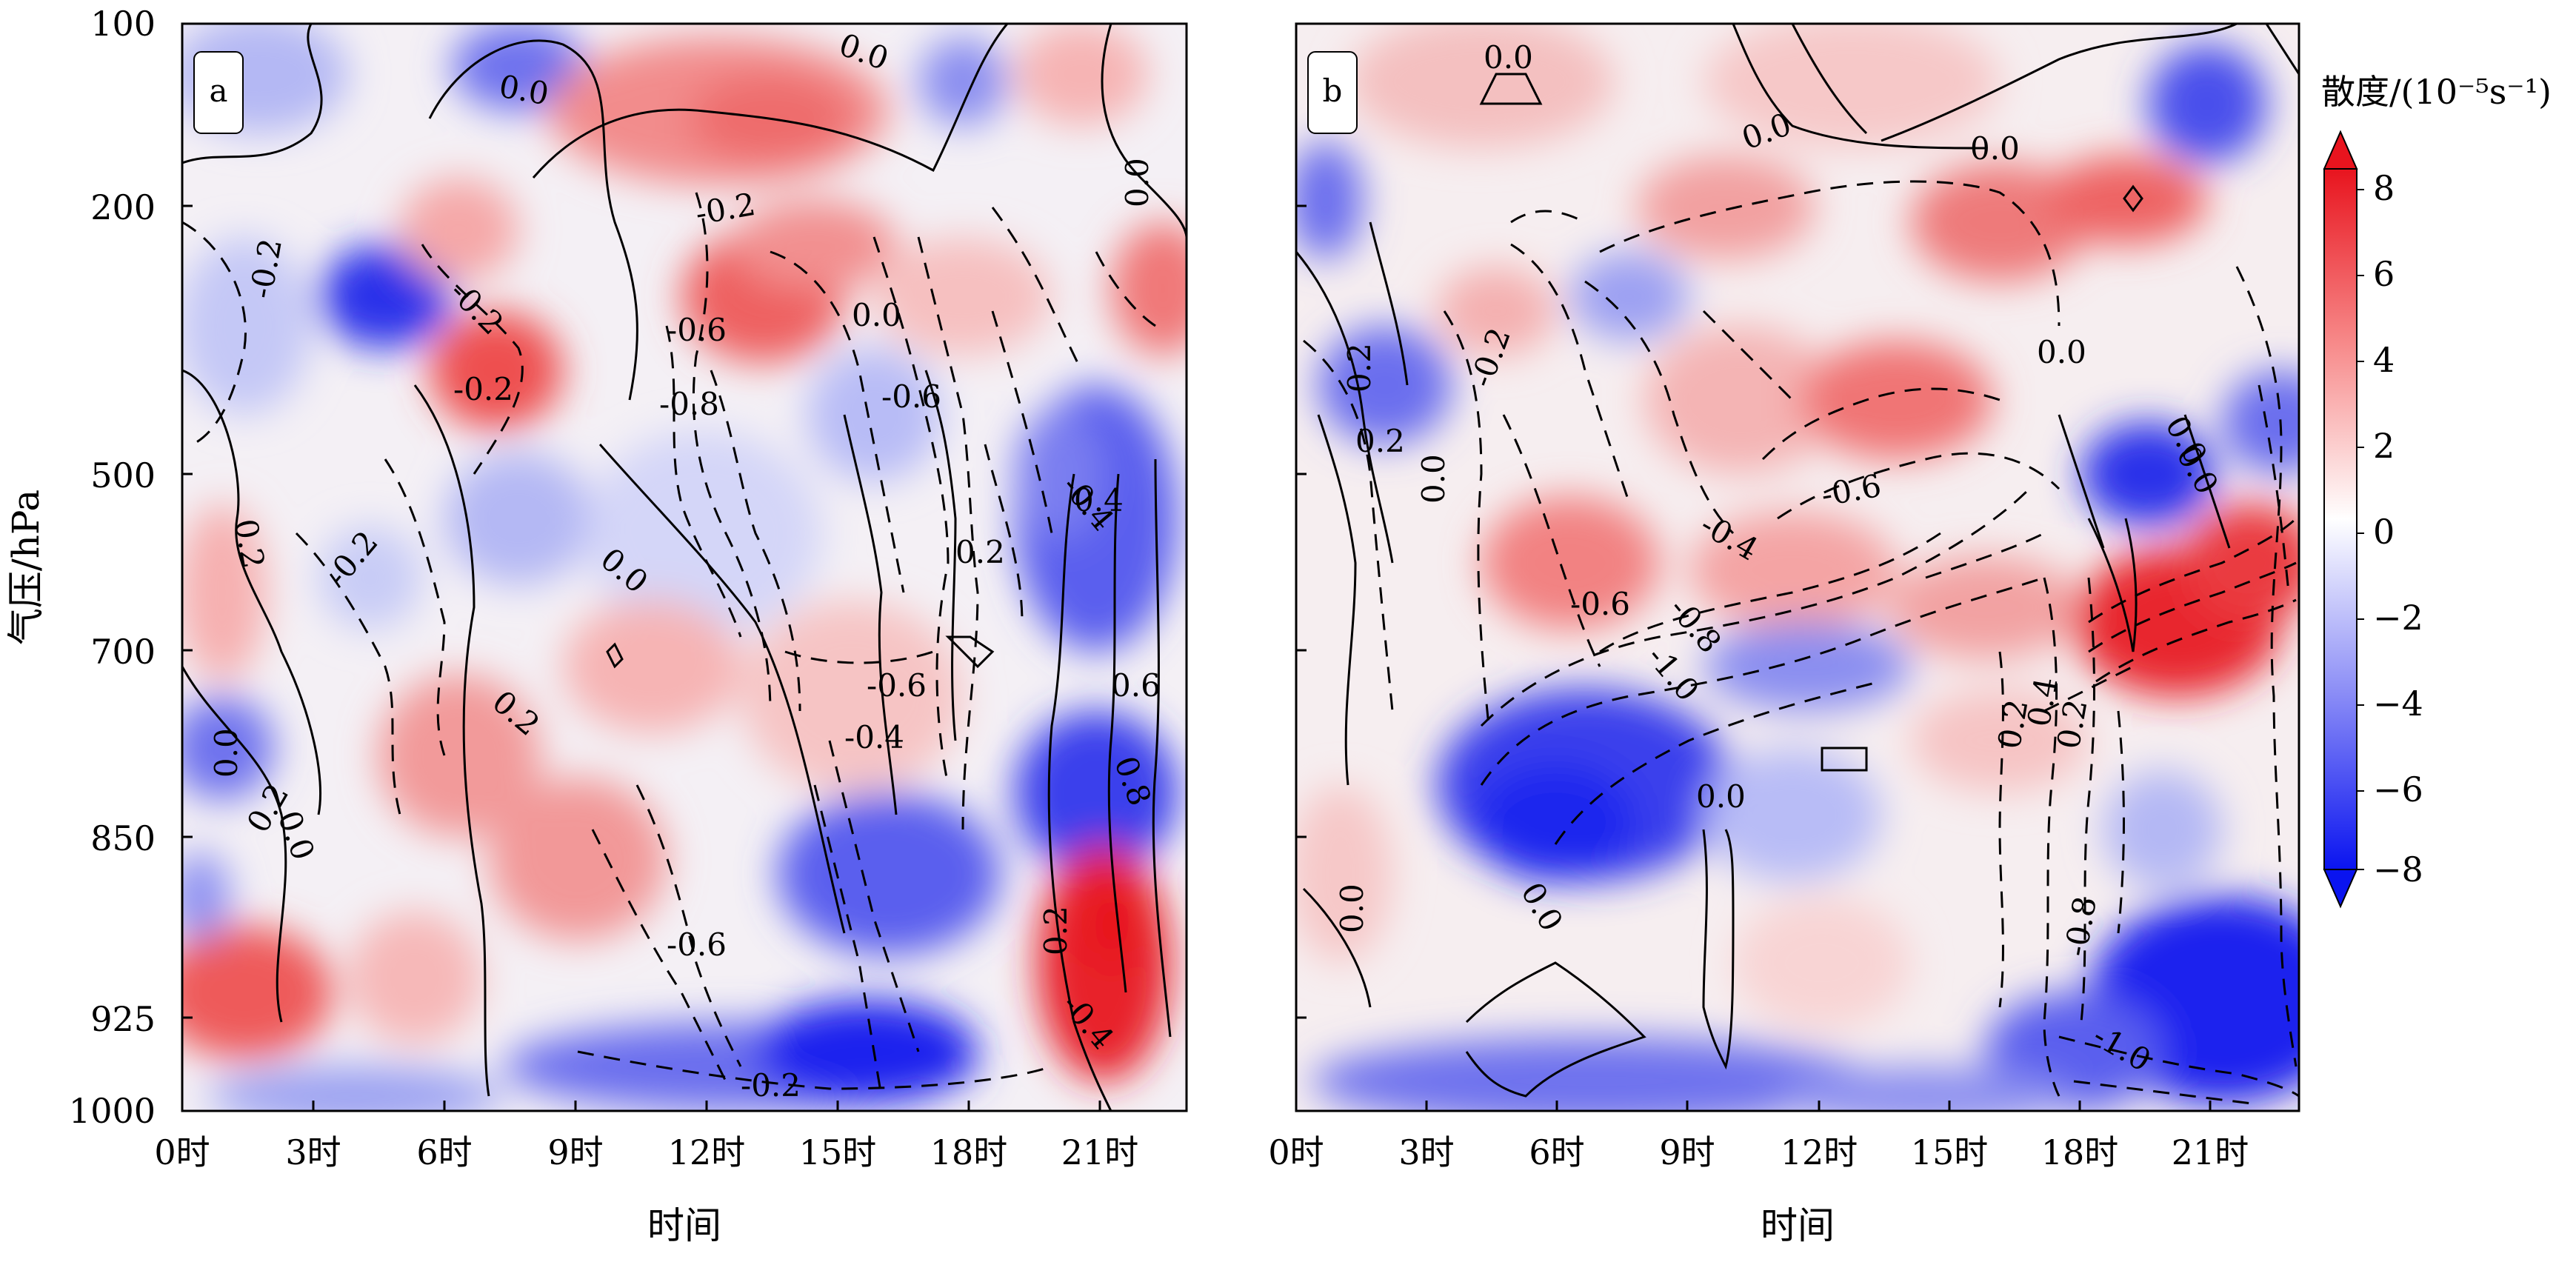 This screenshot has width=2576, height=1262. Describe the element at coordinates (2340, 519) in the screenshot. I see `colorbar-gradient` at that location.